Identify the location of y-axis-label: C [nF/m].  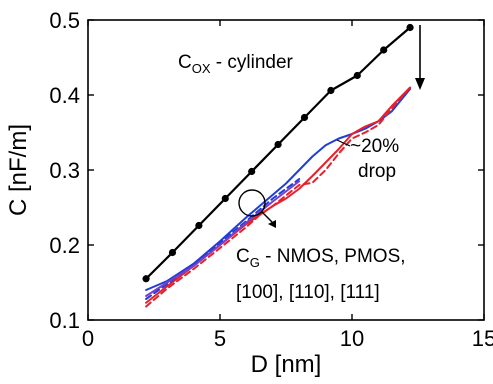
(18, 170).